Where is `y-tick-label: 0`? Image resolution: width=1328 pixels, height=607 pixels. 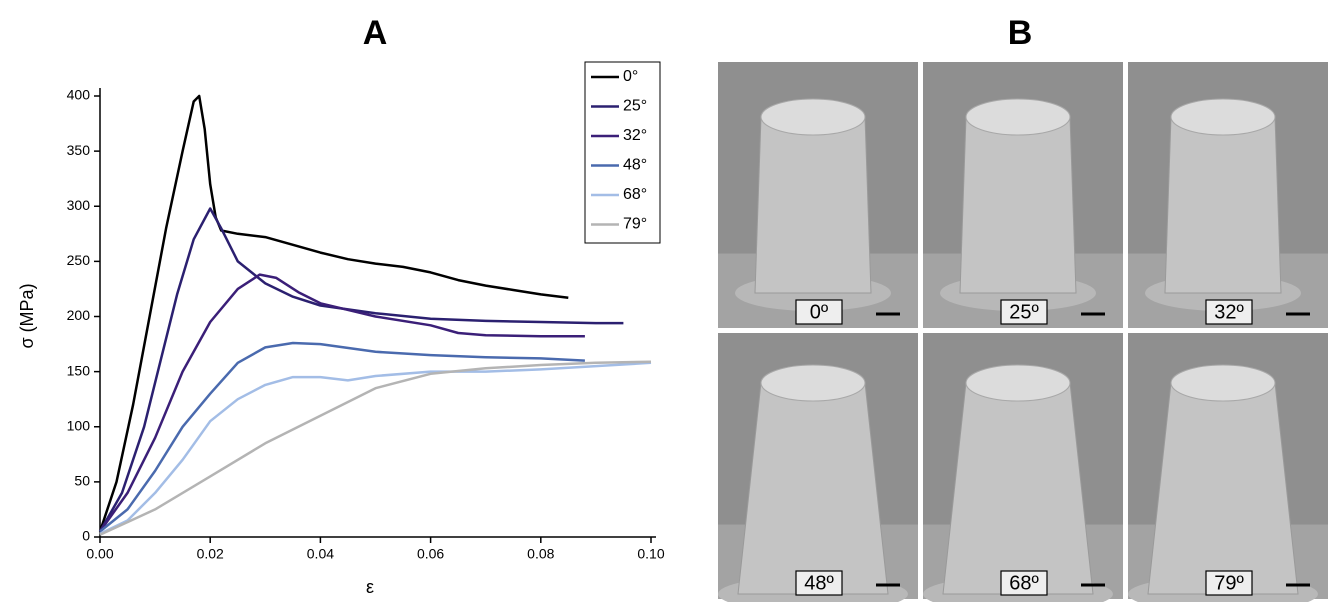 y-tick-label: 0 is located at coordinates (86, 536).